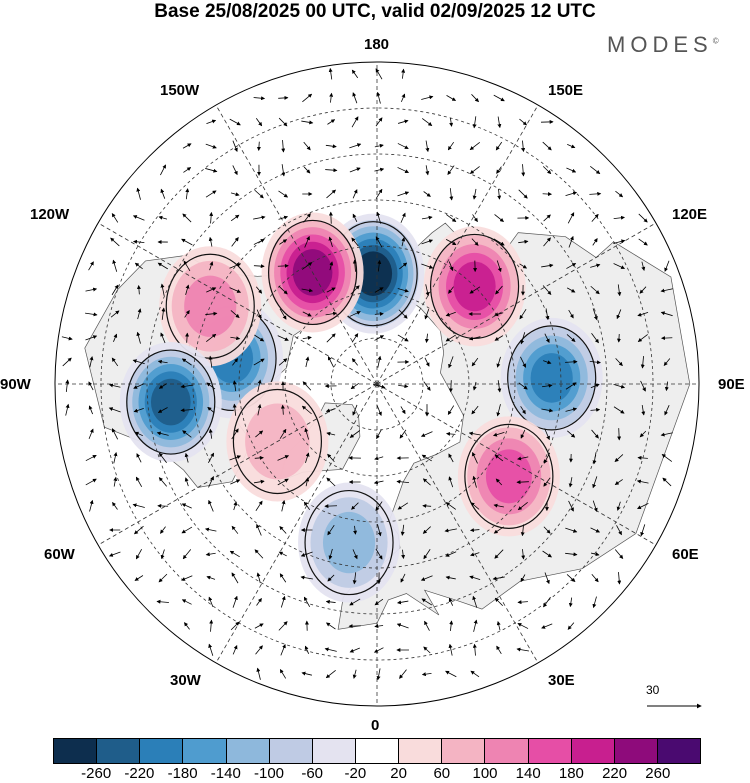 The width and height of the screenshot is (750, 783). What do you see at coordinates (210, 306) in the screenshot?
I see `anomaly-contour` at bounding box center [210, 306].